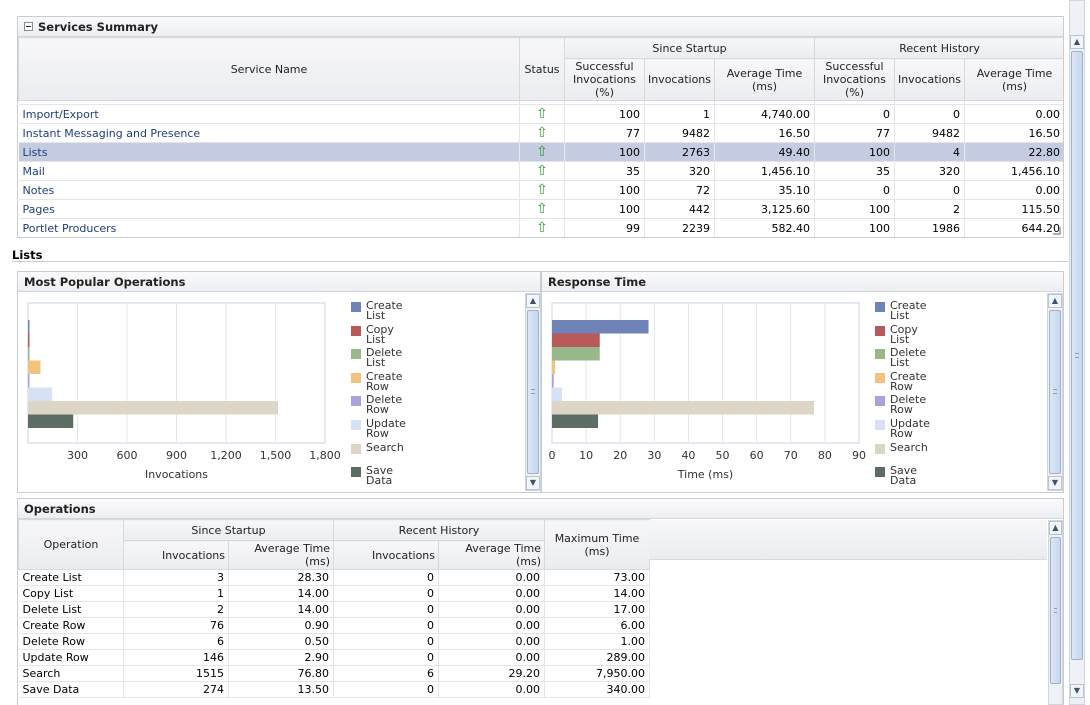 This screenshot has height=705, width=1090. What do you see at coordinates (552, 455) in the screenshot?
I see `x-tick-label: 0` at bounding box center [552, 455].